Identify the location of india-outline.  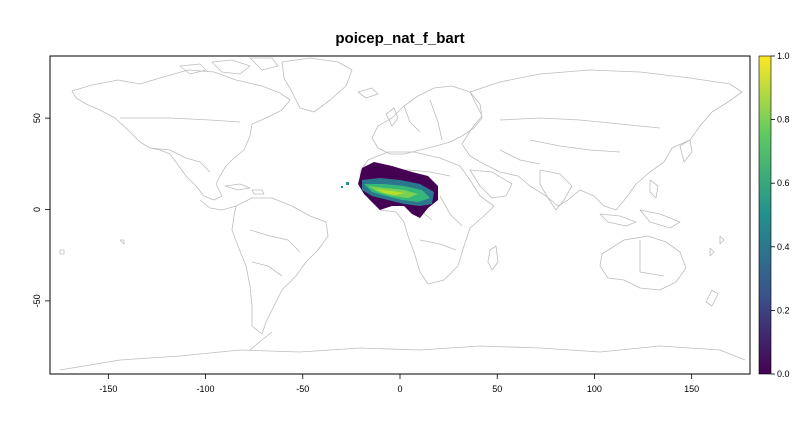
(556, 190).